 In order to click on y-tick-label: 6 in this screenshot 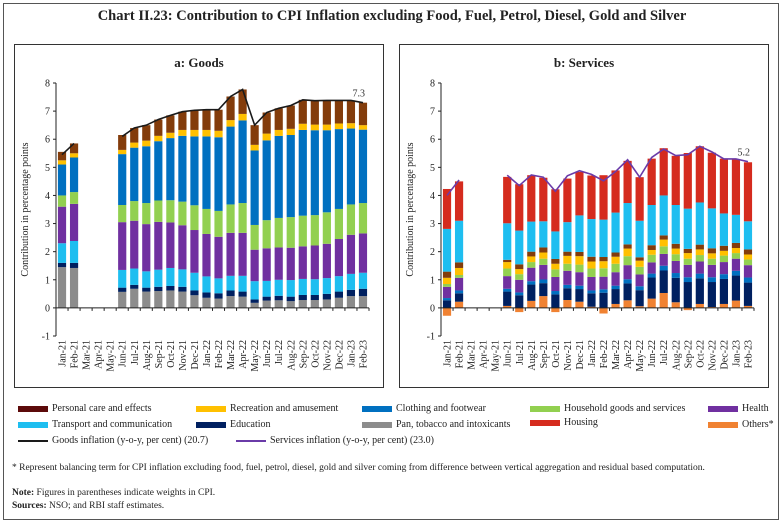, I will do `click(47, 140)`.